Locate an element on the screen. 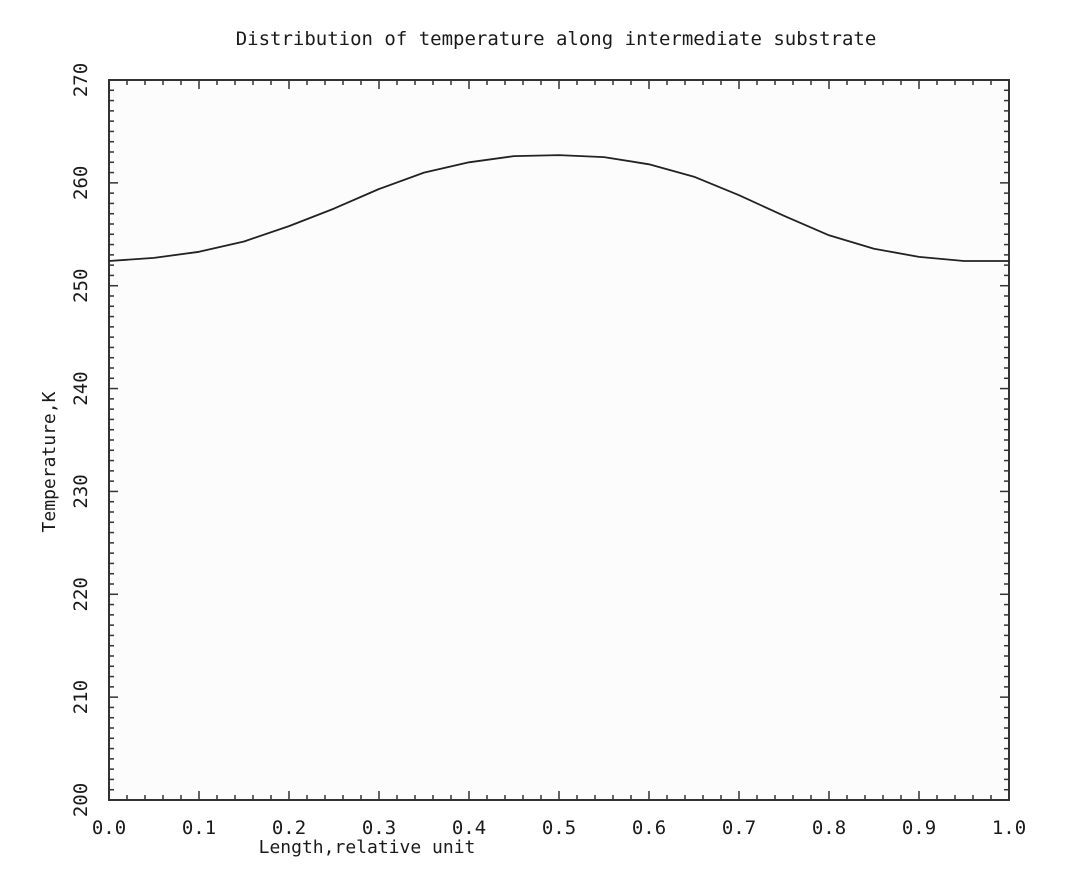  x-tick-label: 0.5 is located at coordinates (559, 828).